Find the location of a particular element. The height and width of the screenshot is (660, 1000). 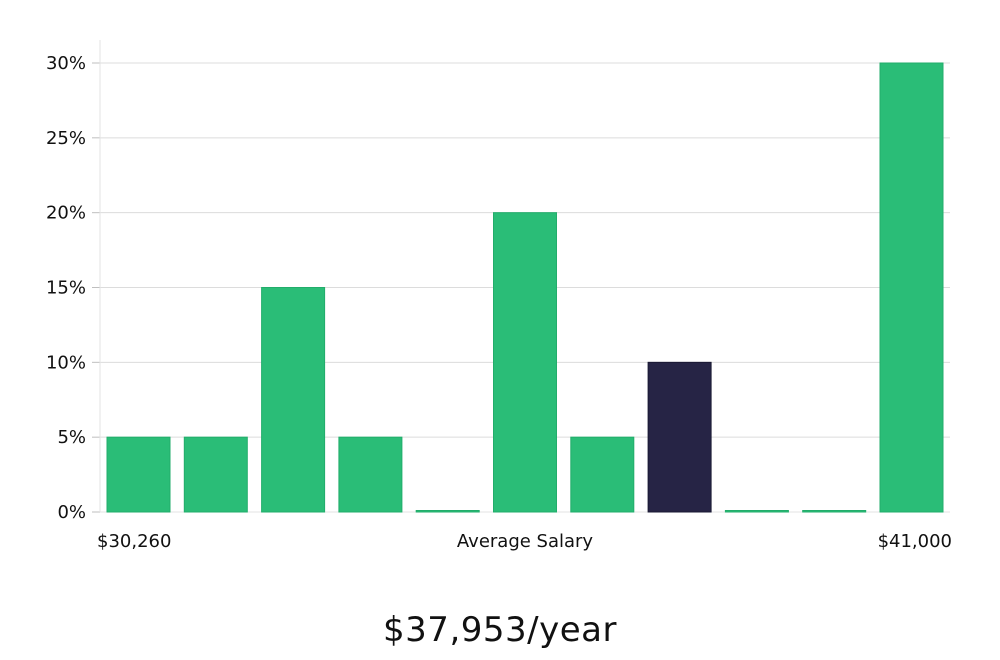

y-tick-label: 25% is located at coordinates (66, 138).